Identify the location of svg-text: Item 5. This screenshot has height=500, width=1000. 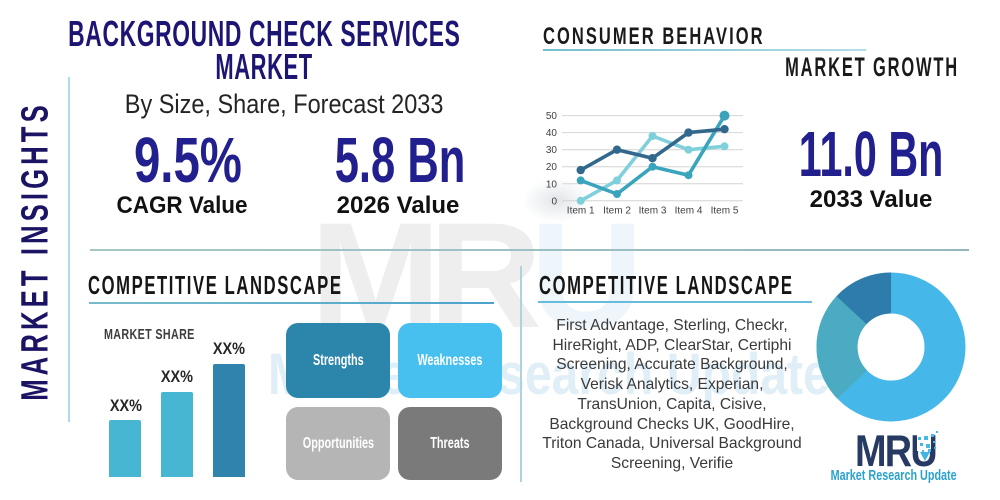
(725, 211).